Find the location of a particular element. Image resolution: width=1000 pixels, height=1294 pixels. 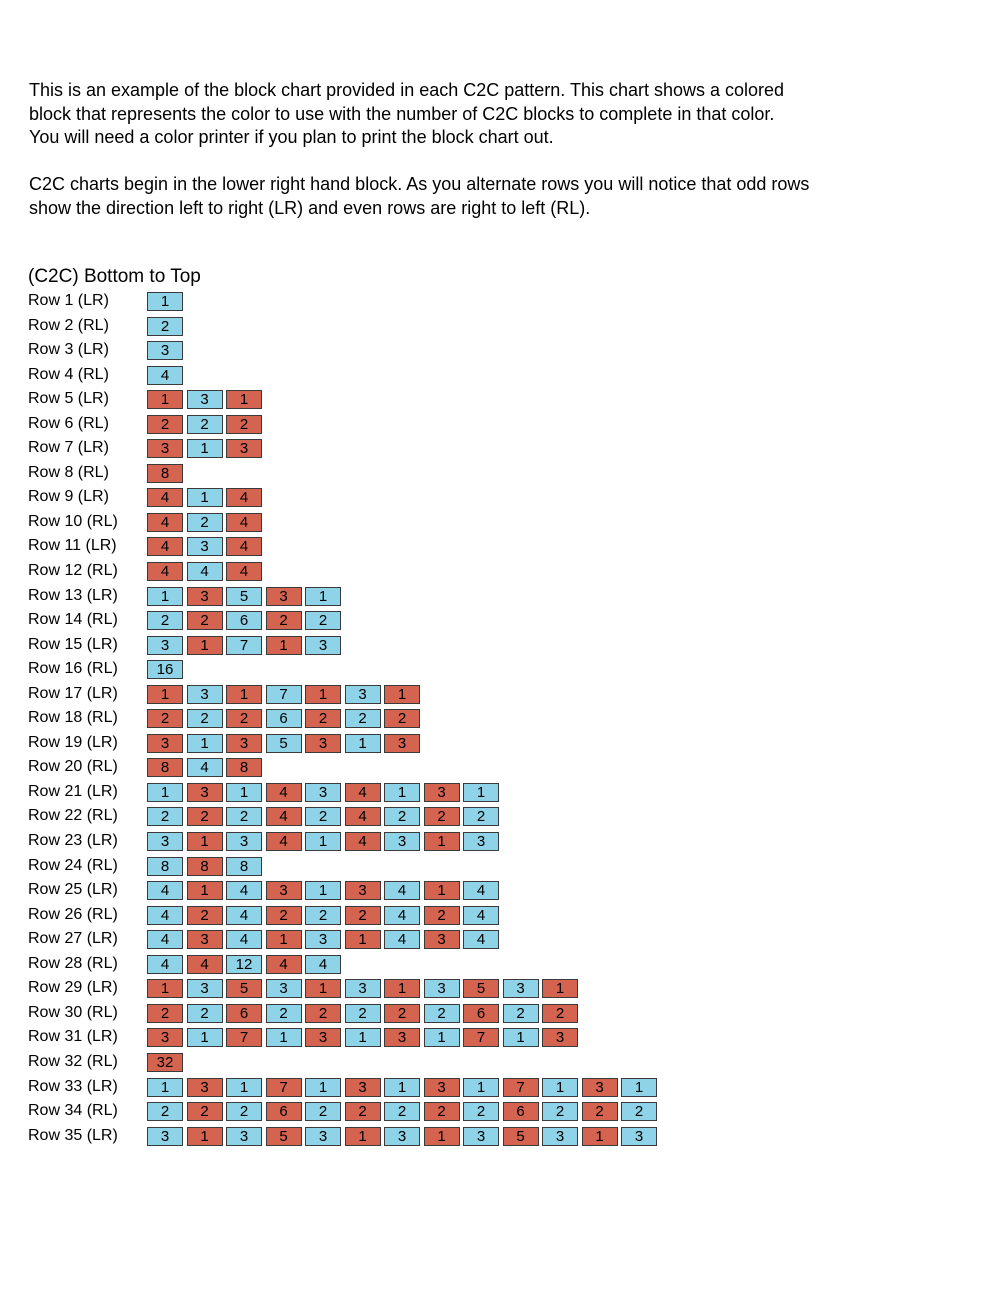

row-blocks: 16 is located at coordinates (167, 670).